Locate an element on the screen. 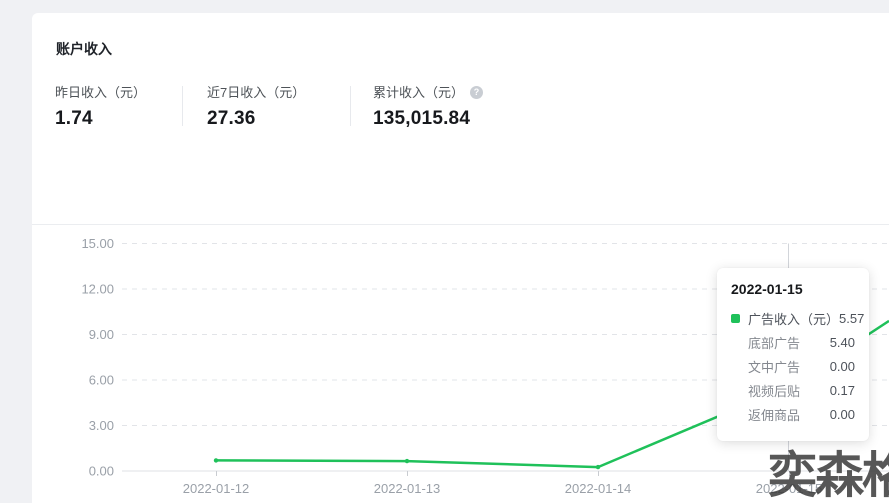  svg-text: 15.00 is located at coordinates (97, 243).